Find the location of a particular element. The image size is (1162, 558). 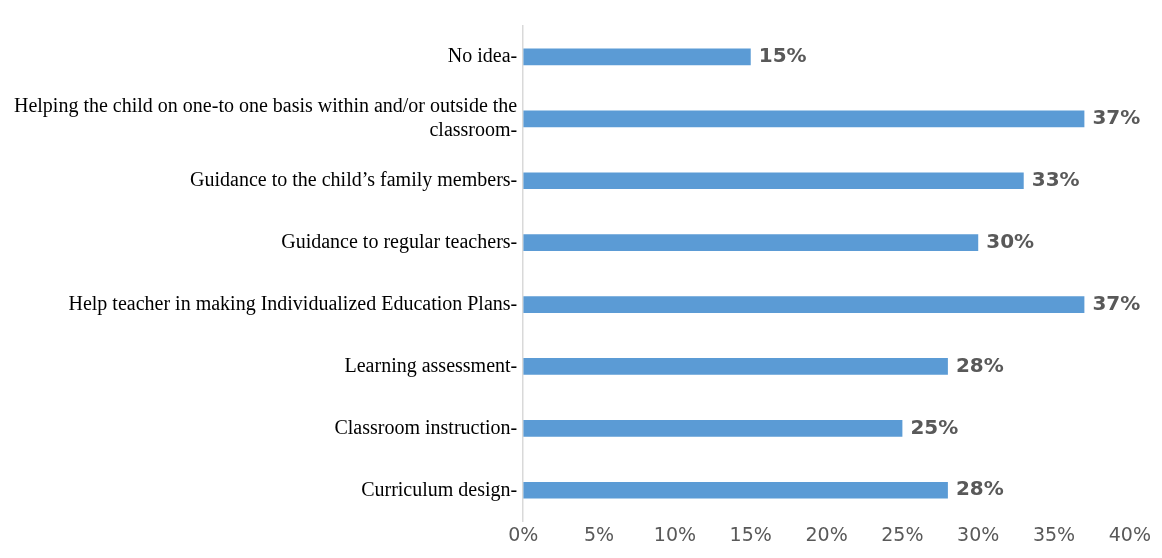

data-label: 30% is located at coordinates (1010, 240).